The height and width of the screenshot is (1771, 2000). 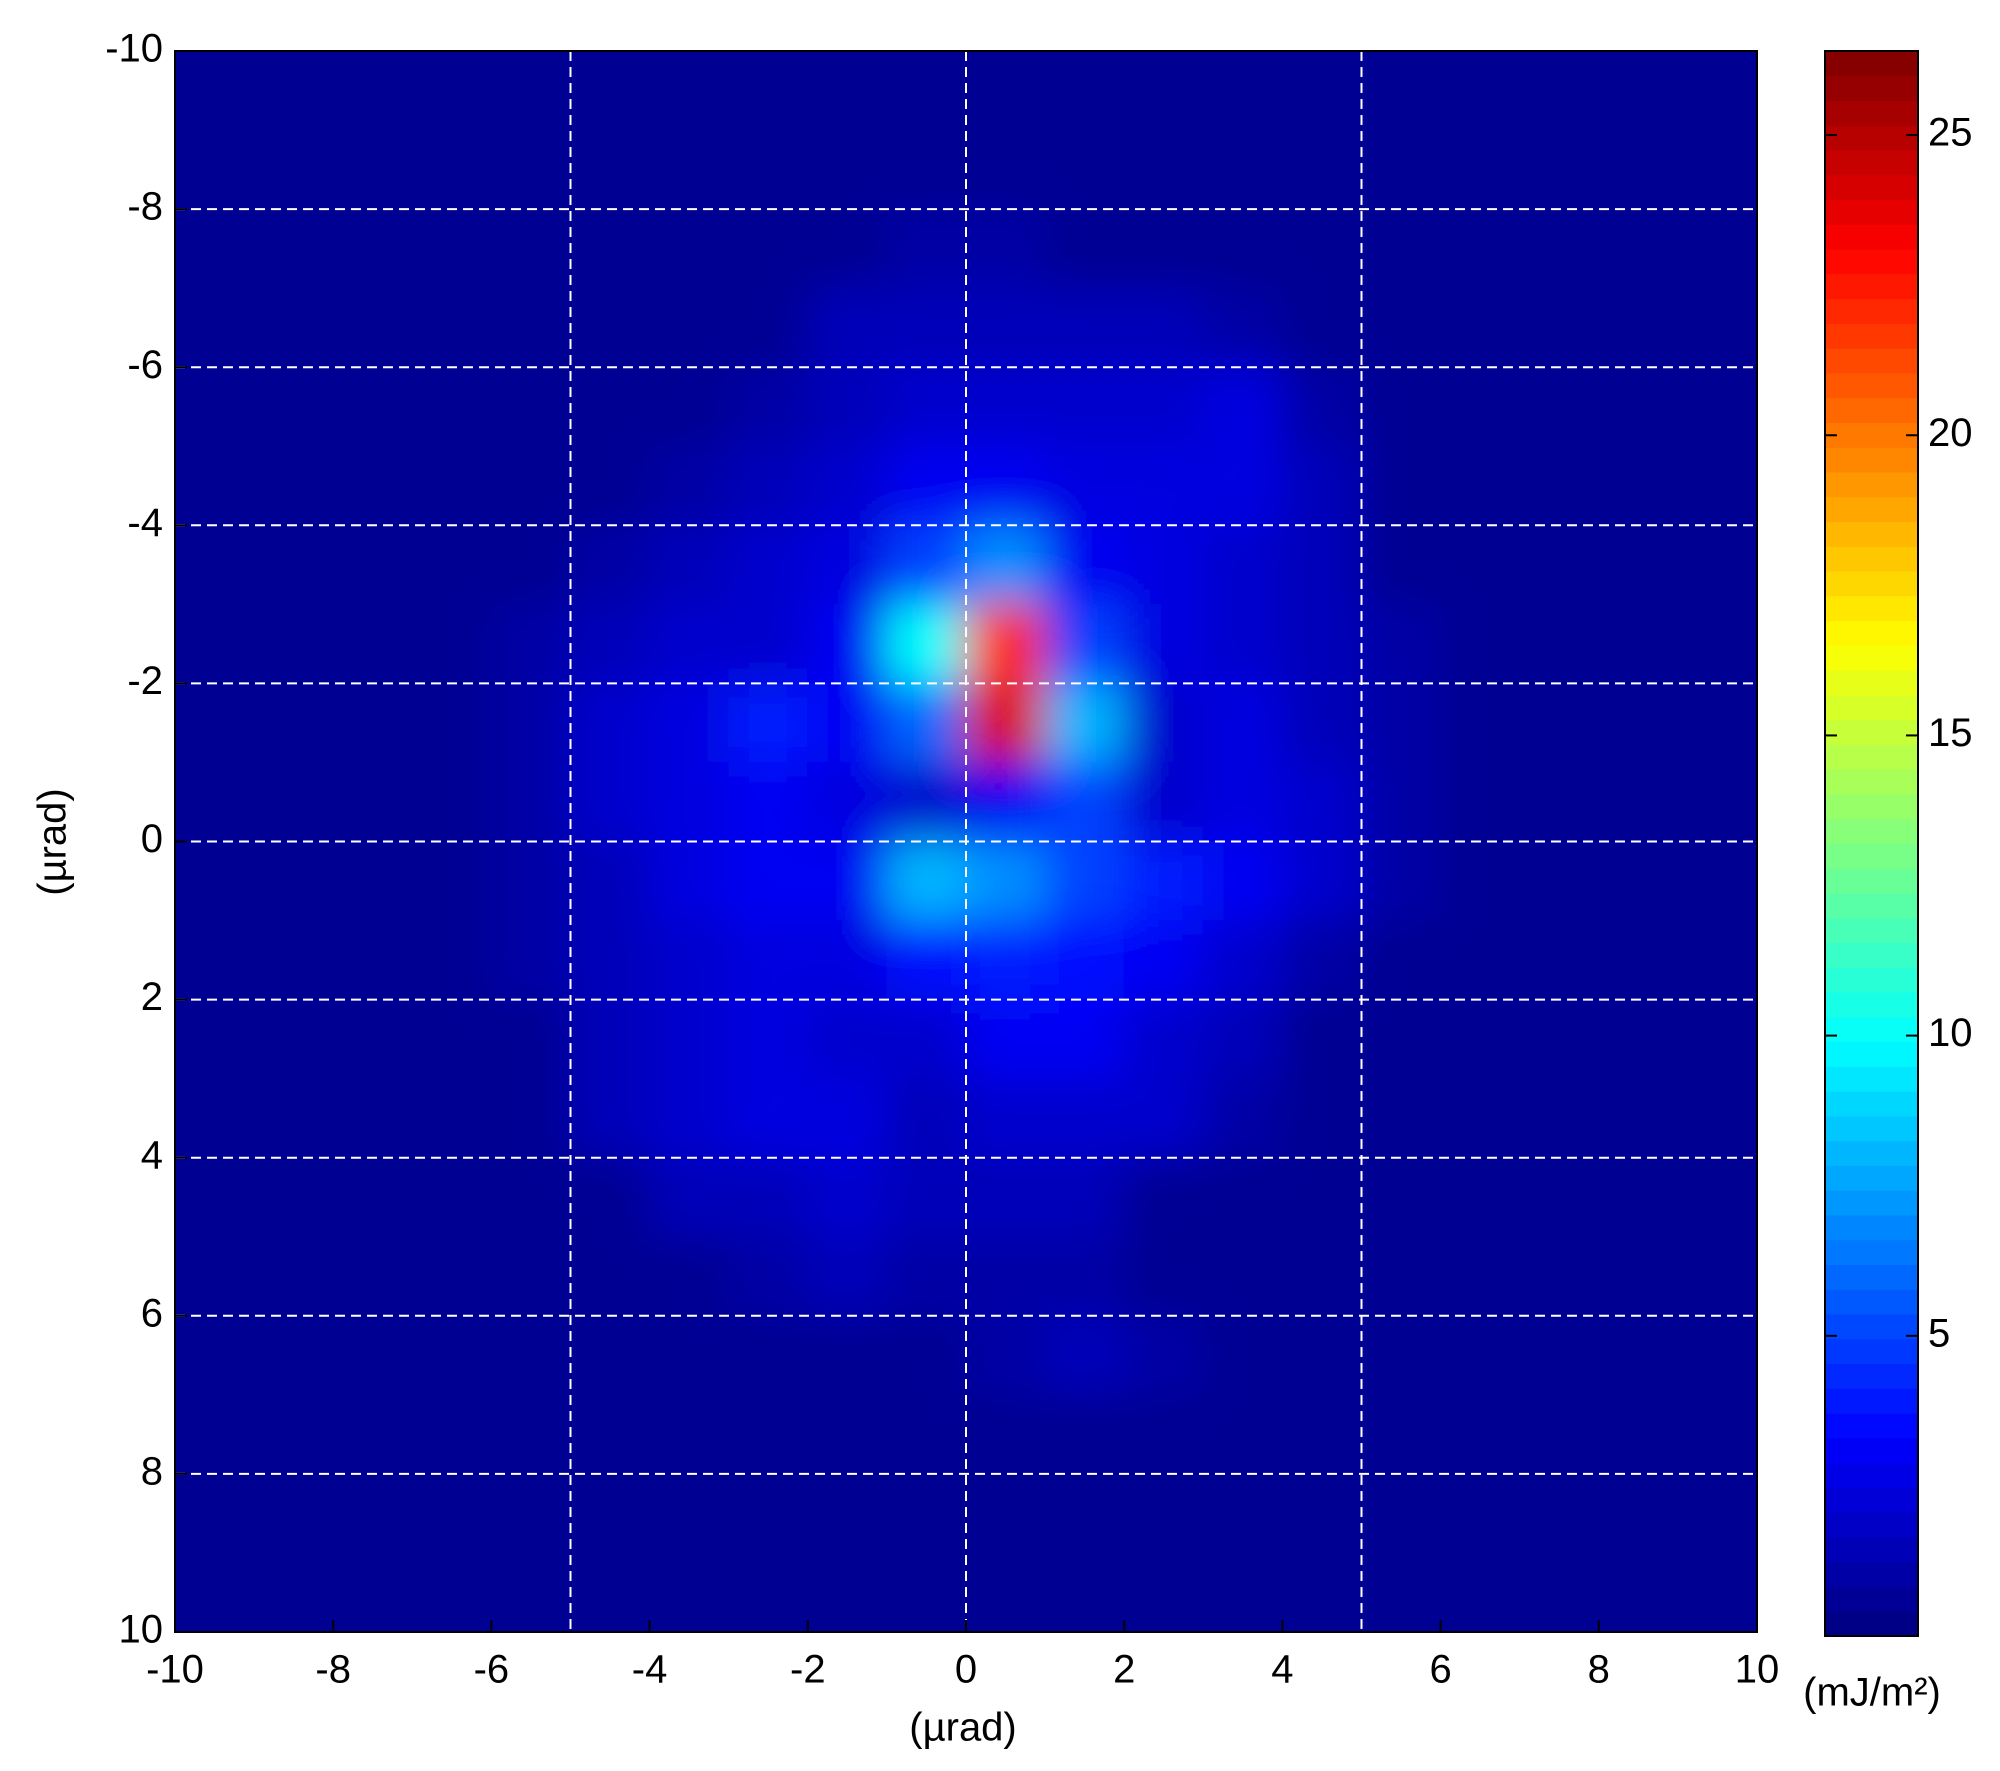 I want to click on y-tick-label: -8, so click(x=145, y=207).